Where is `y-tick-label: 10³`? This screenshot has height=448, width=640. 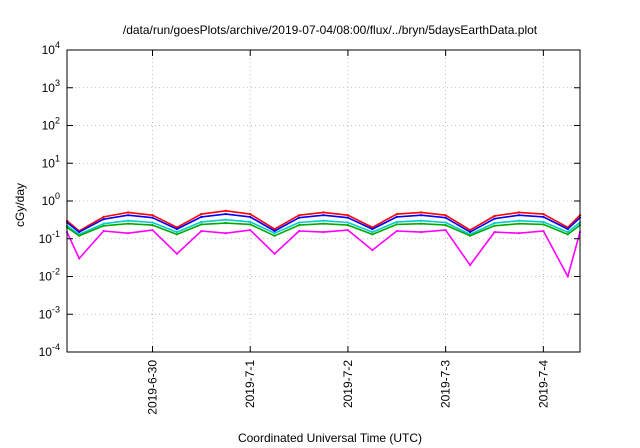 y-tick-label: 10³ is located at coordinates (51, 86).